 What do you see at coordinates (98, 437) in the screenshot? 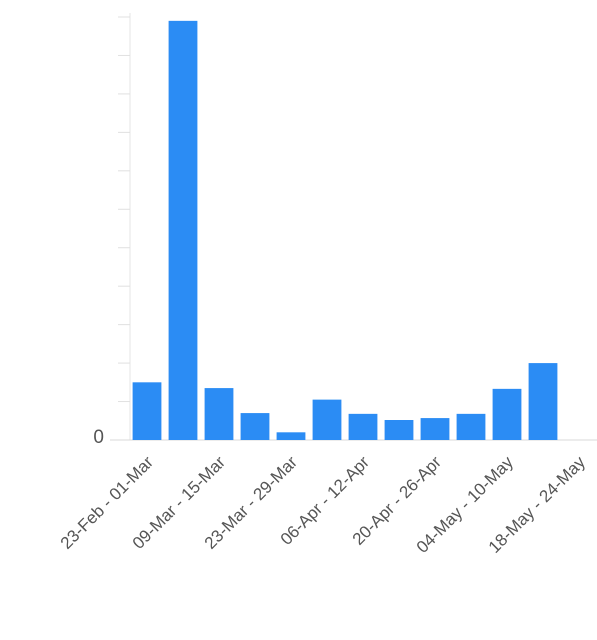
I see `y-tick-label: 0` at bounding box center [98, 437].